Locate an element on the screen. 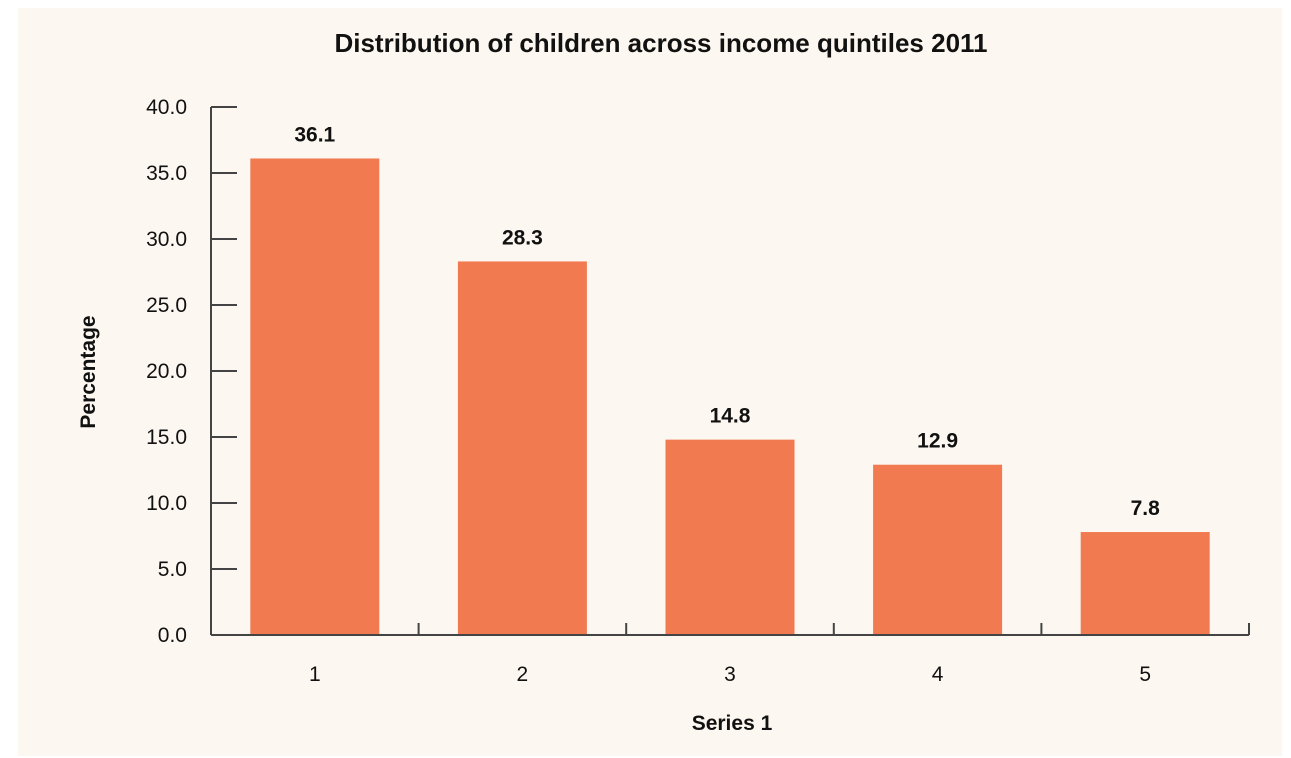 Image resolution: width=1291 pixels, height=758 pixels. y-tick-label: 40.0 is located at coordinates (166, 107).